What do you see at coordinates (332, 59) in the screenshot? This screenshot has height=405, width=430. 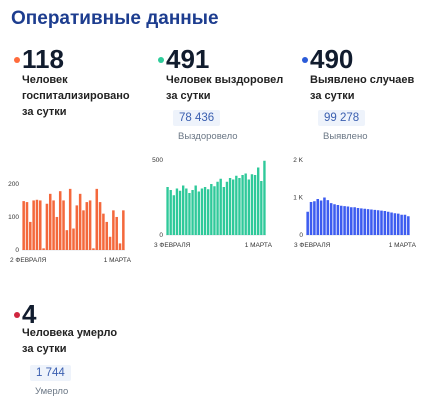 I see `detected-count: 490` at bounding box center [332, 59].